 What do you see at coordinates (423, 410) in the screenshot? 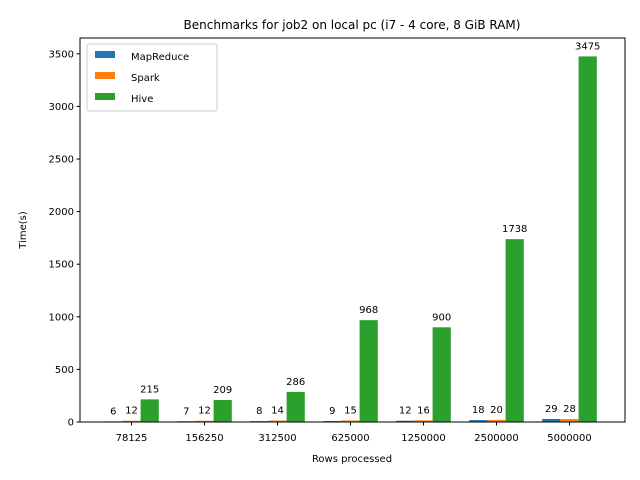
I see `data-label: 16` at bounding box center [423, 410].